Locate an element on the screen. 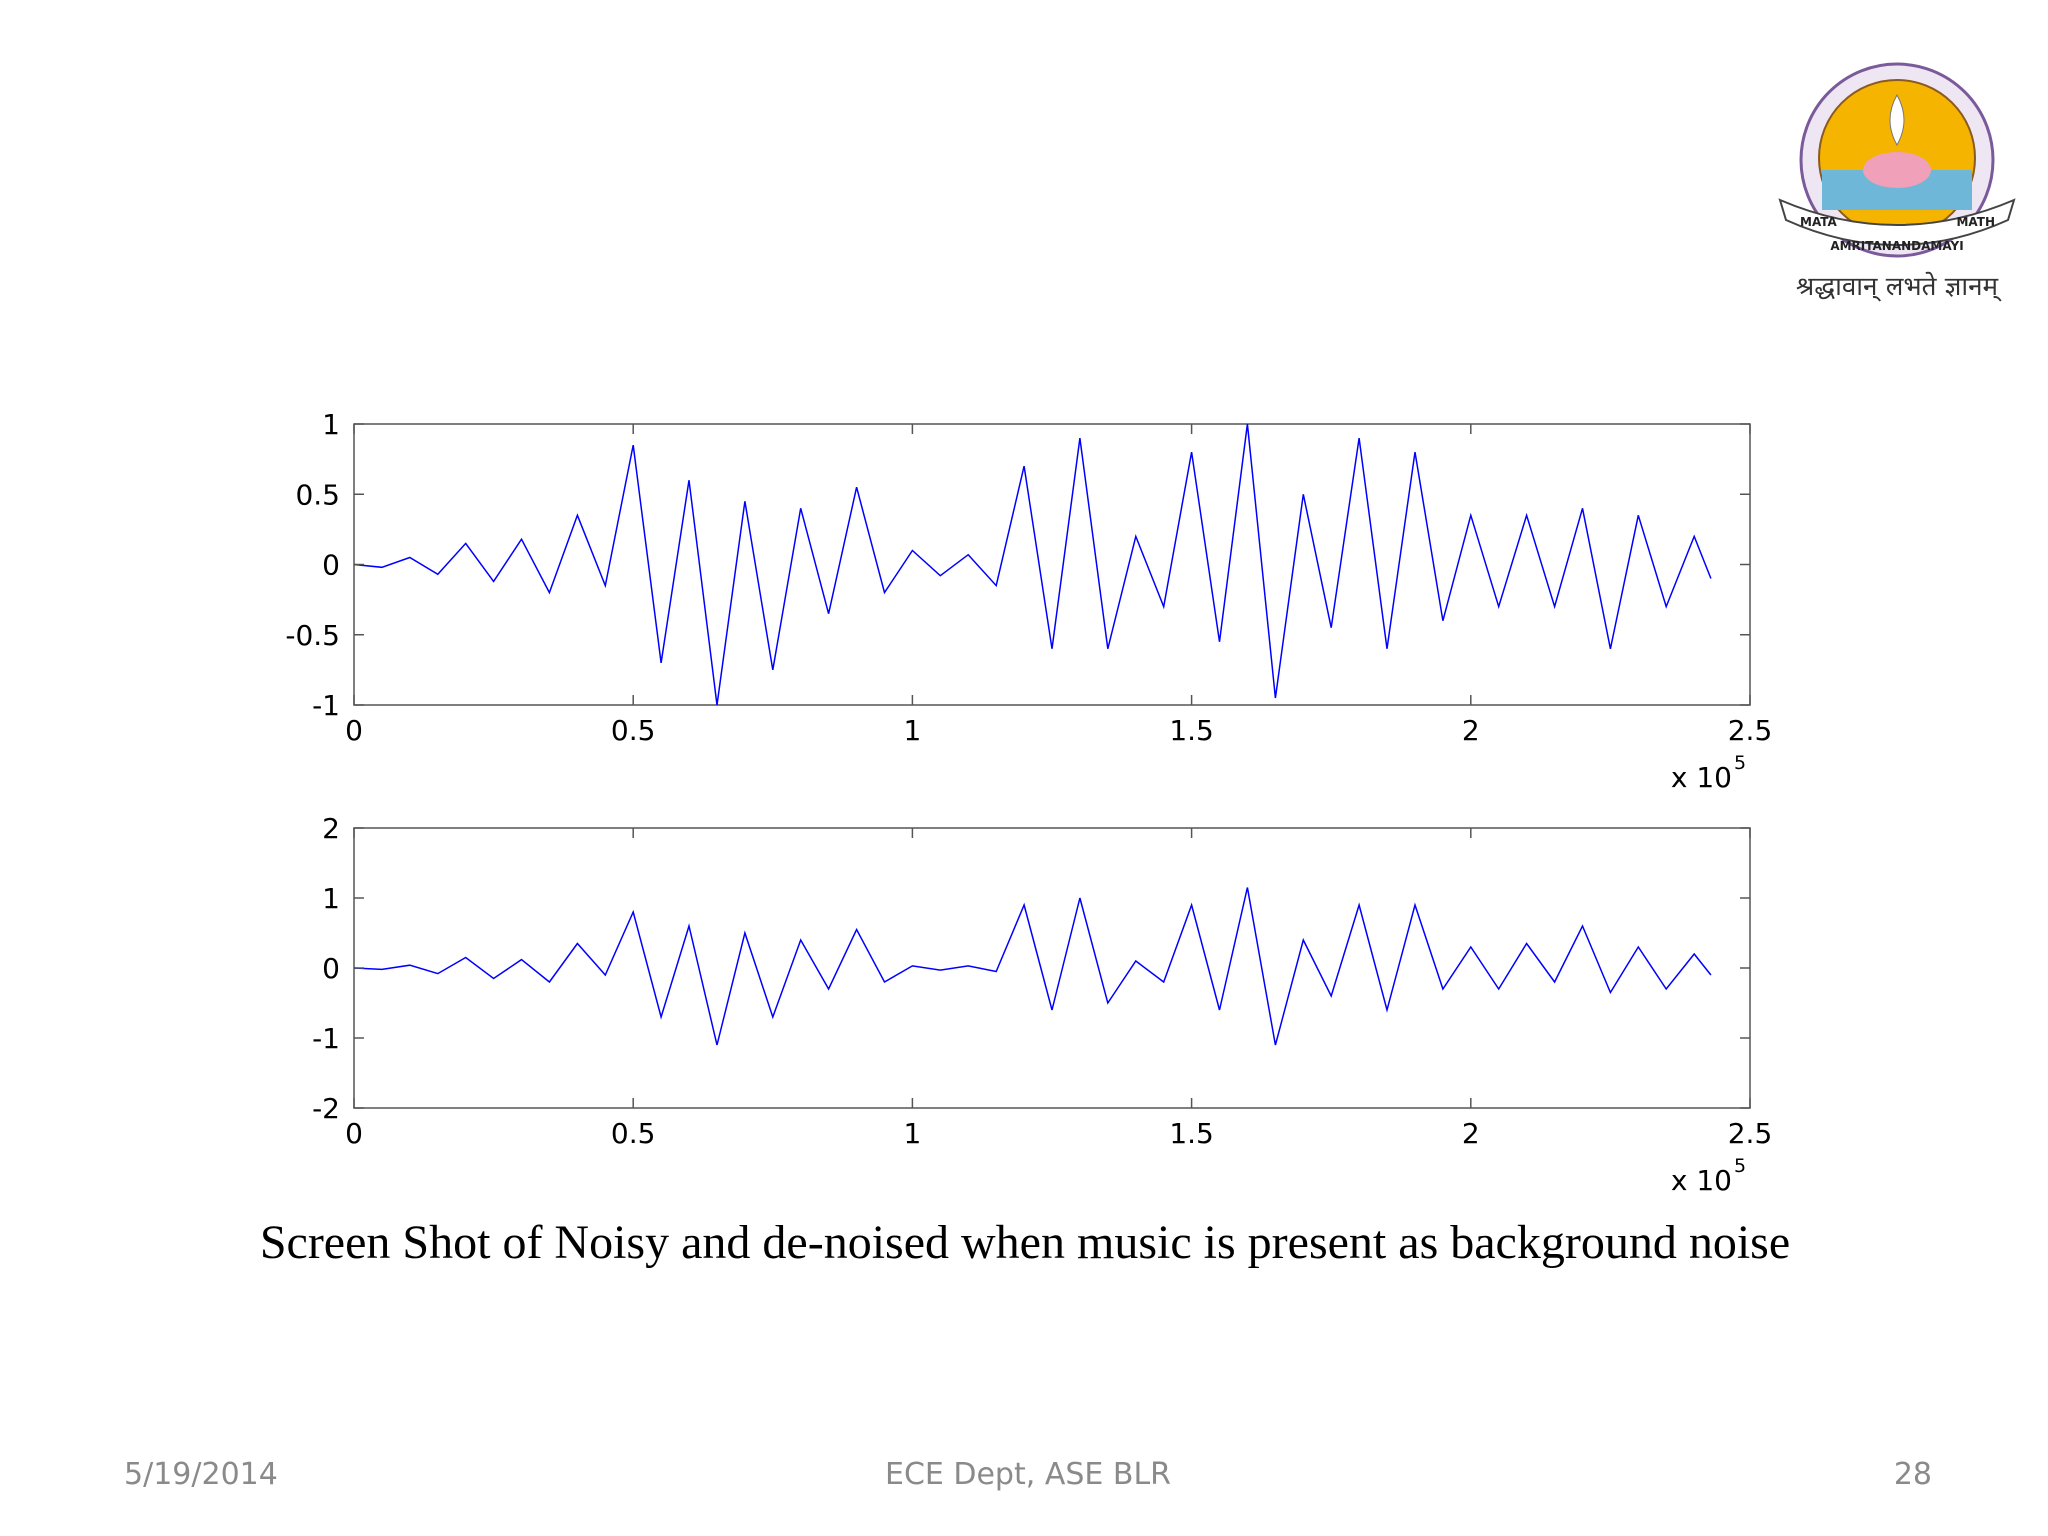  y-tick-label: -0.5 is located at coordinates (312, 635).